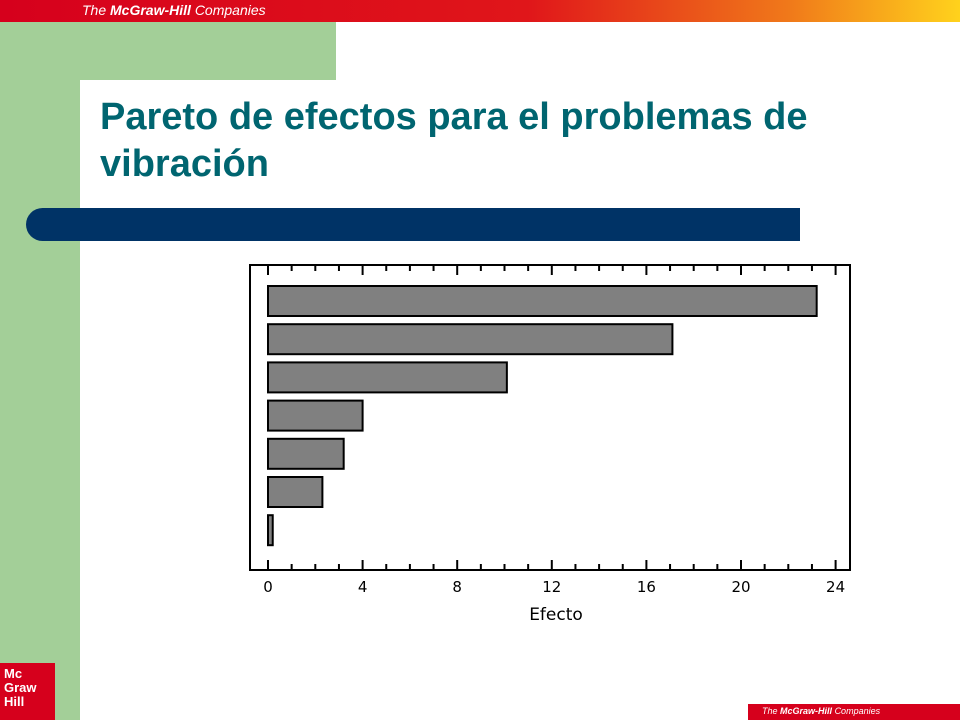 Image resolution: width=960 pixels, height=720 pixels. I want to click on x-tick-label: 4, so click(363, 587).